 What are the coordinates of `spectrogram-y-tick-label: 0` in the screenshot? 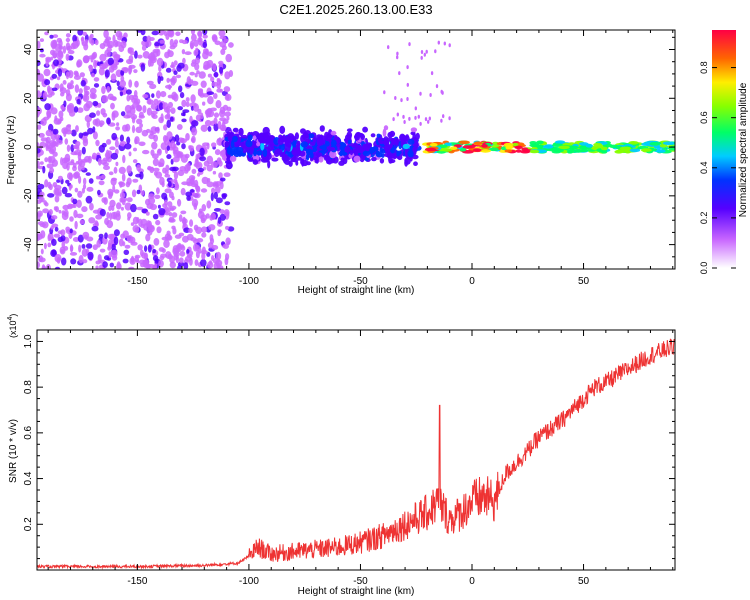 It's located at (28, 147).